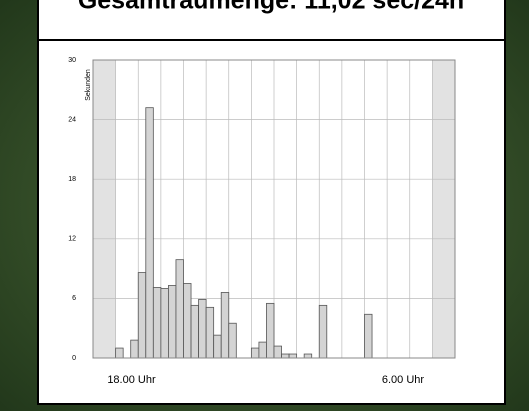  Describe the element at coordinates (74, 358) in the screenshot. I see `y-tick-label: 0` at that location.